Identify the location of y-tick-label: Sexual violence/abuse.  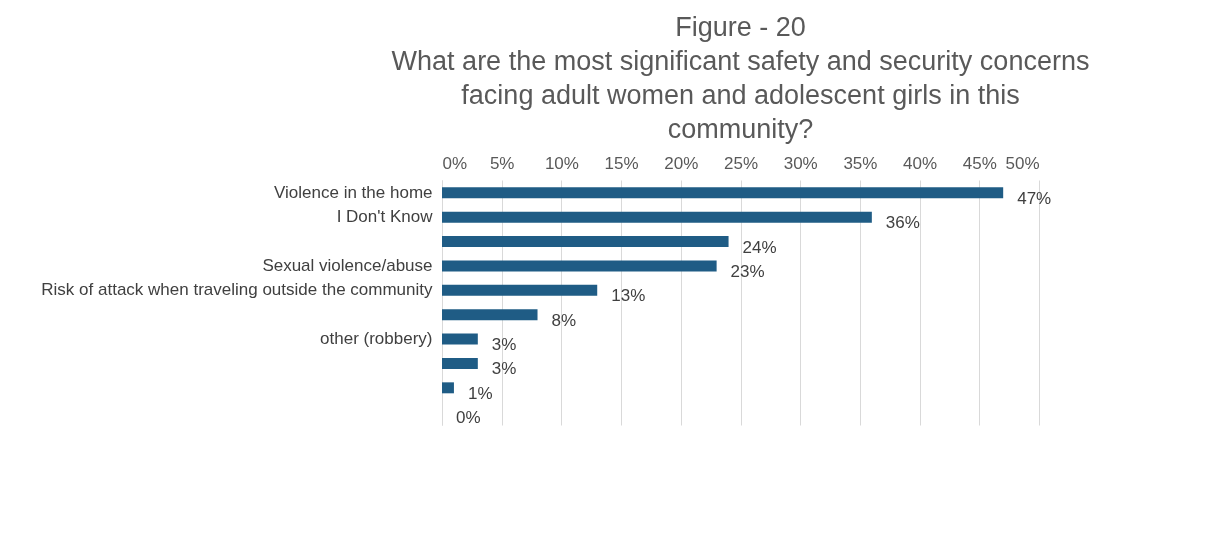
(347, 265).